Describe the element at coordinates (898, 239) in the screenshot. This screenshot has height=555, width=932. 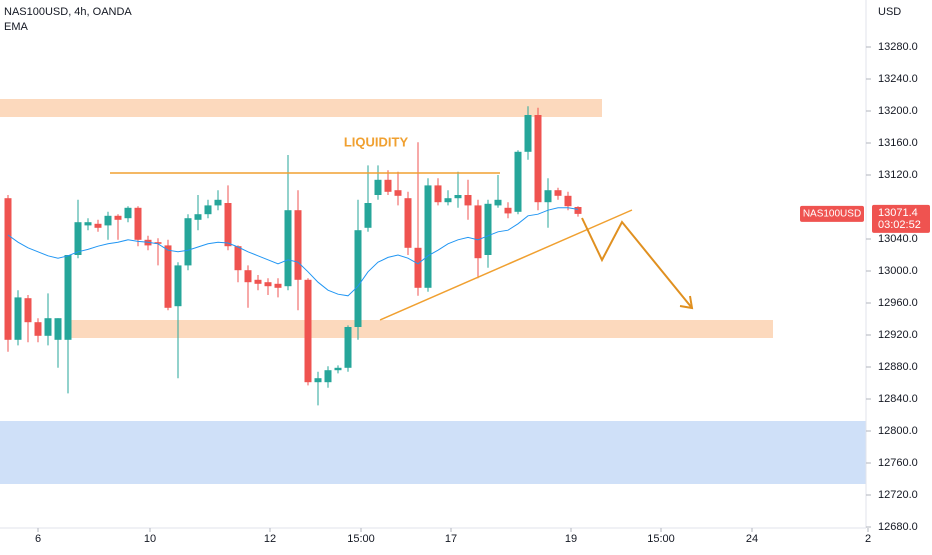
I see `y-tick-label: 13040.0` at that location.